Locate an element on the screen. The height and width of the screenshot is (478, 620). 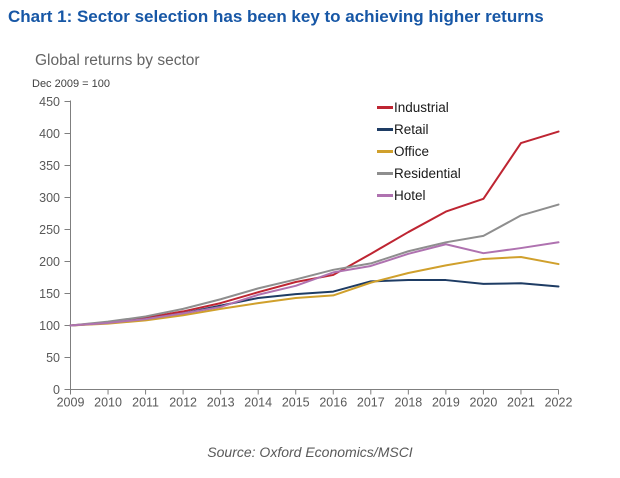
series-line-office is located at coordinates (314, 291).